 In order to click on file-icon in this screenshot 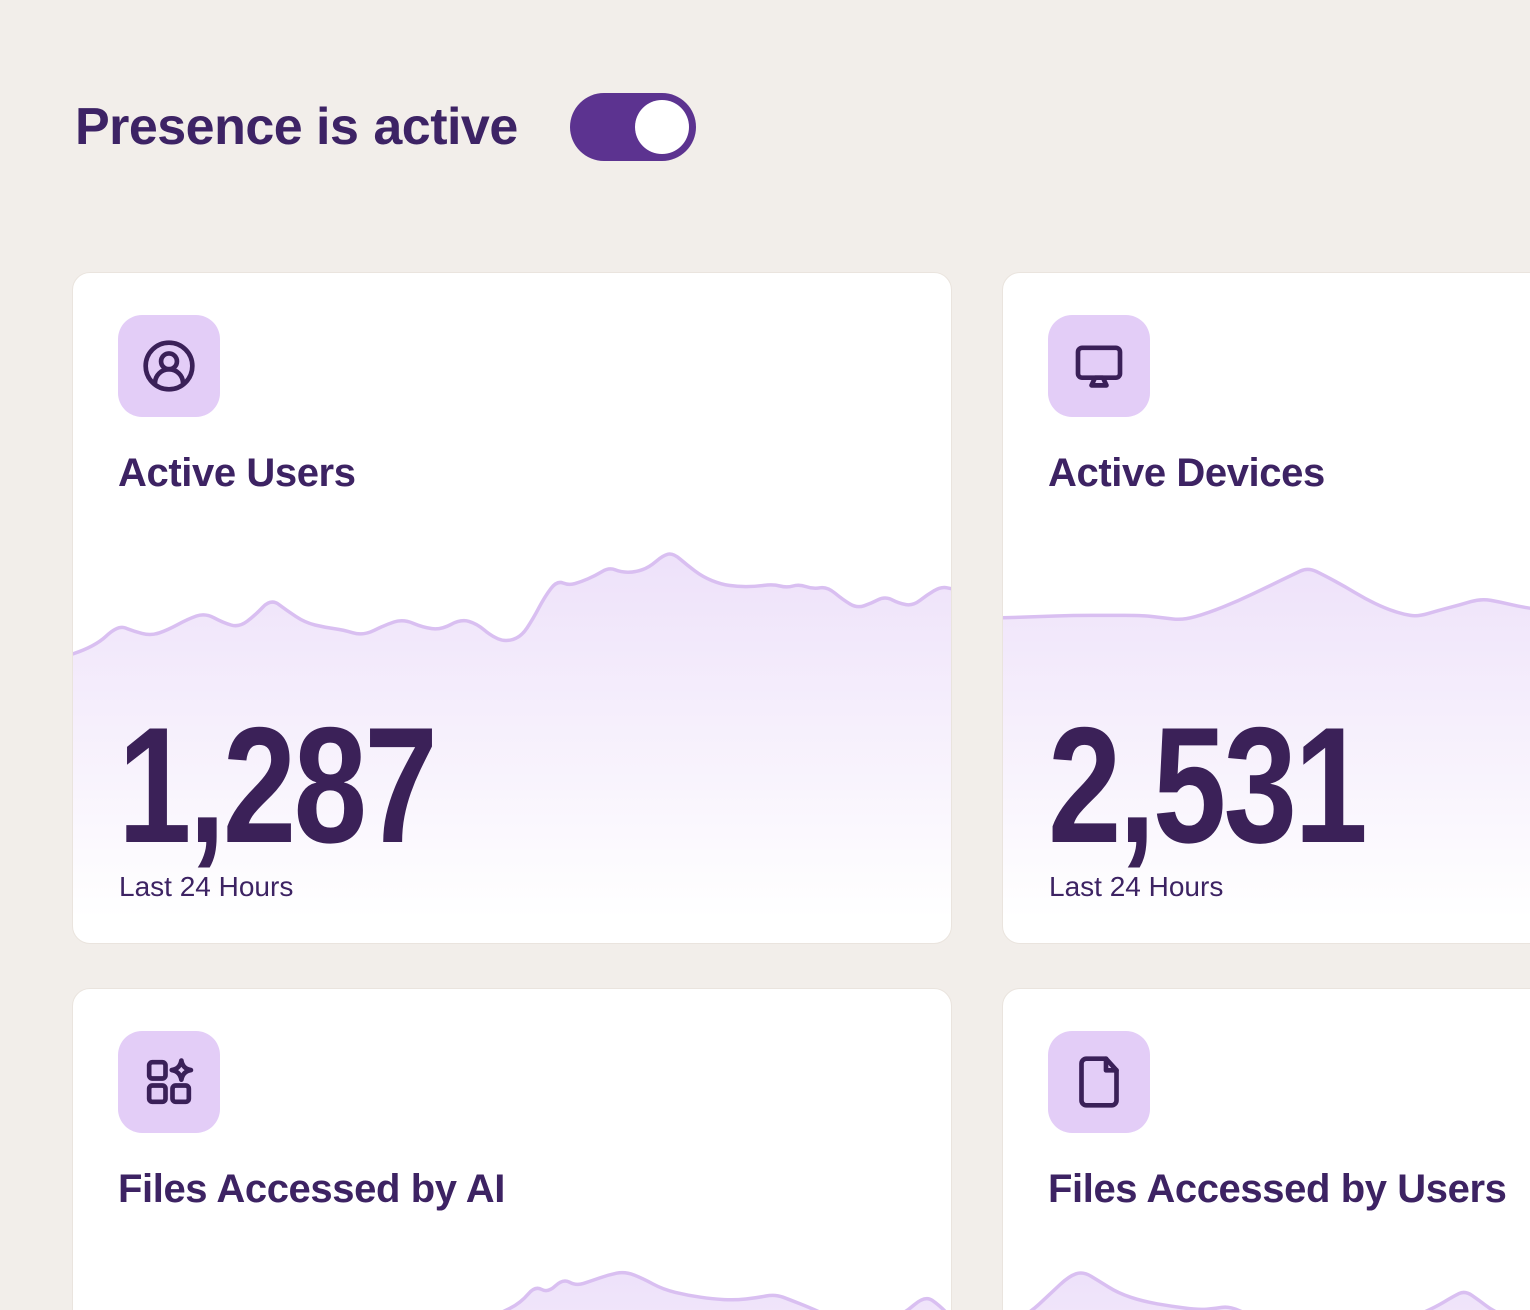, I will do `click(1099, 1082)`.